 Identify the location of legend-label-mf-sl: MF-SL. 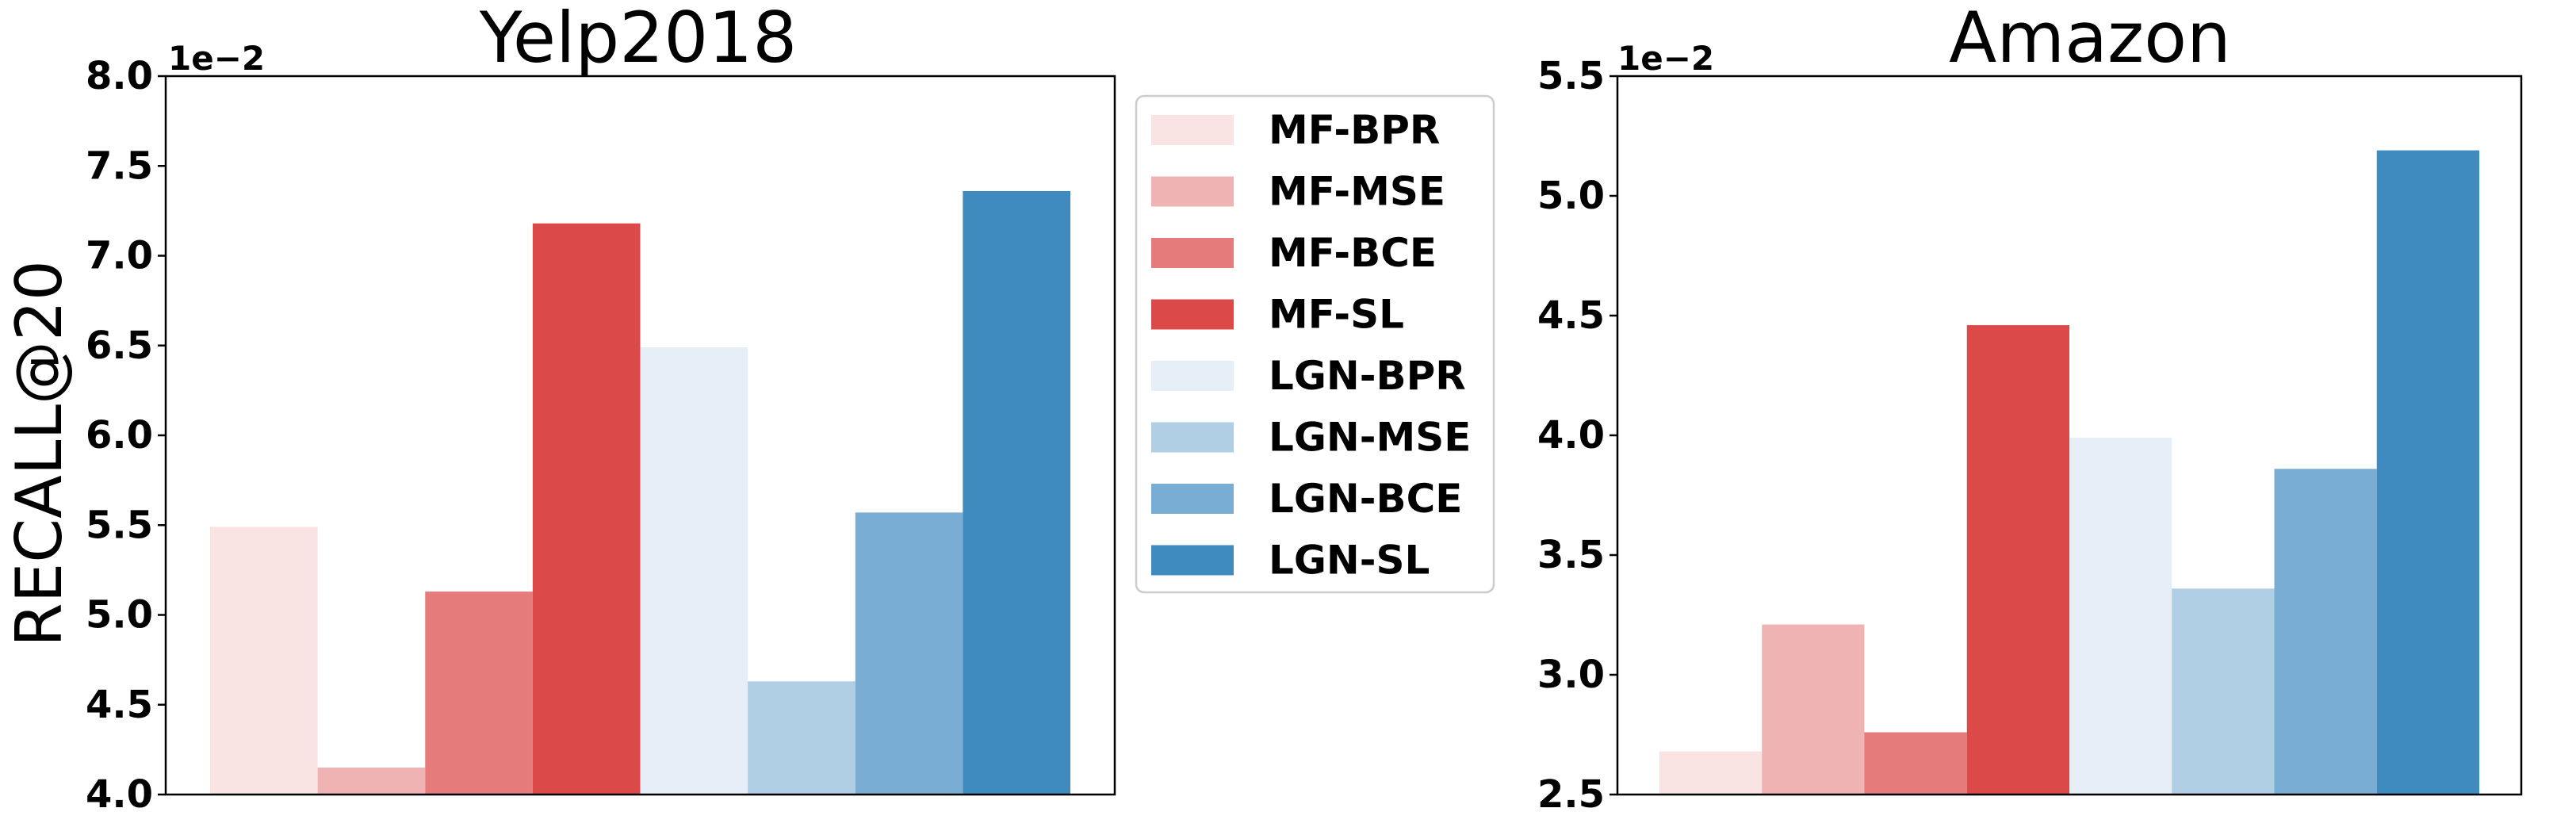
(1336, 315).